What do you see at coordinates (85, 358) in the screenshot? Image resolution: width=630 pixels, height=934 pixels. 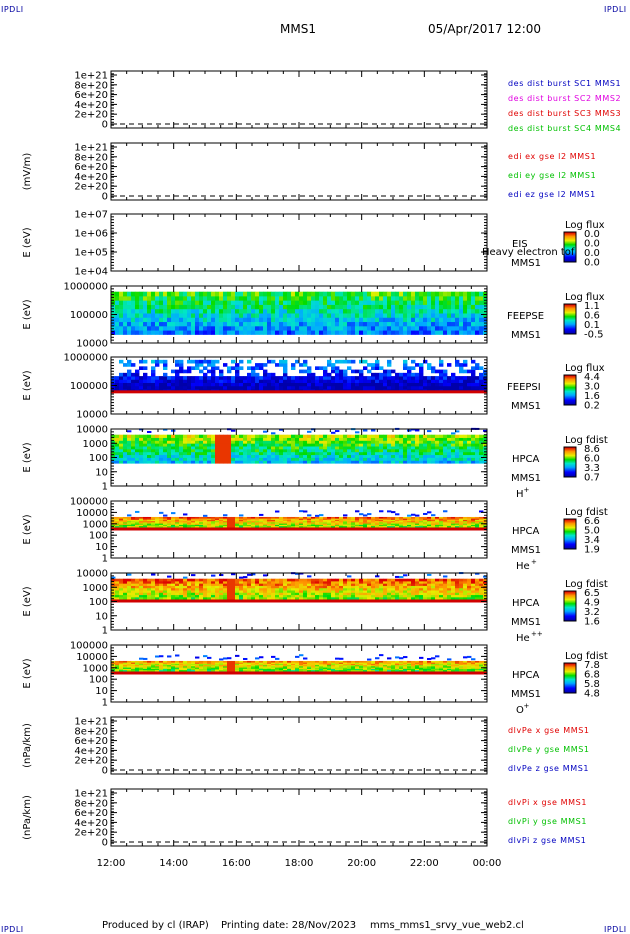 I see `y-tick-label: 1000000` at bounding box center [85, 358].